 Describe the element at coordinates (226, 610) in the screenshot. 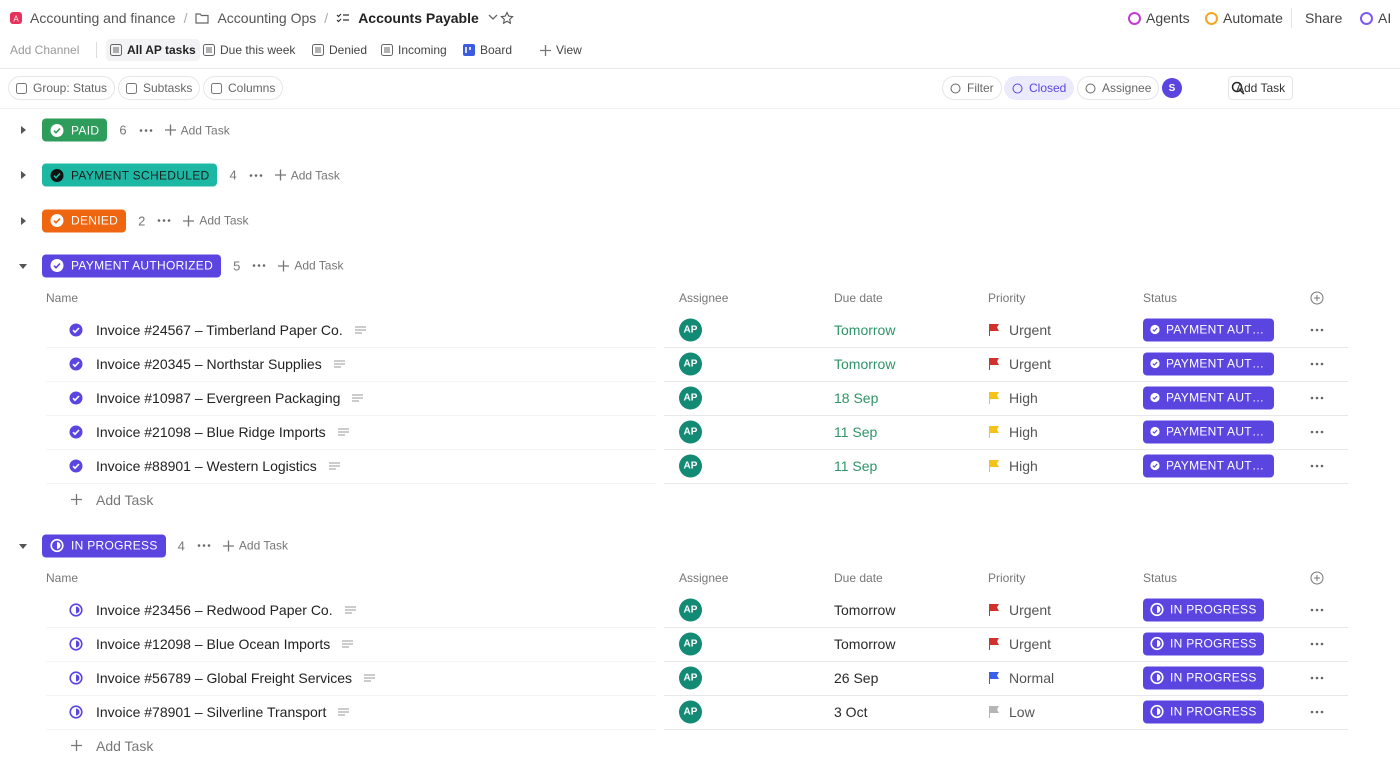

I see `task-name: Invoice #23456 – Redwood Paper Co.` at that location.